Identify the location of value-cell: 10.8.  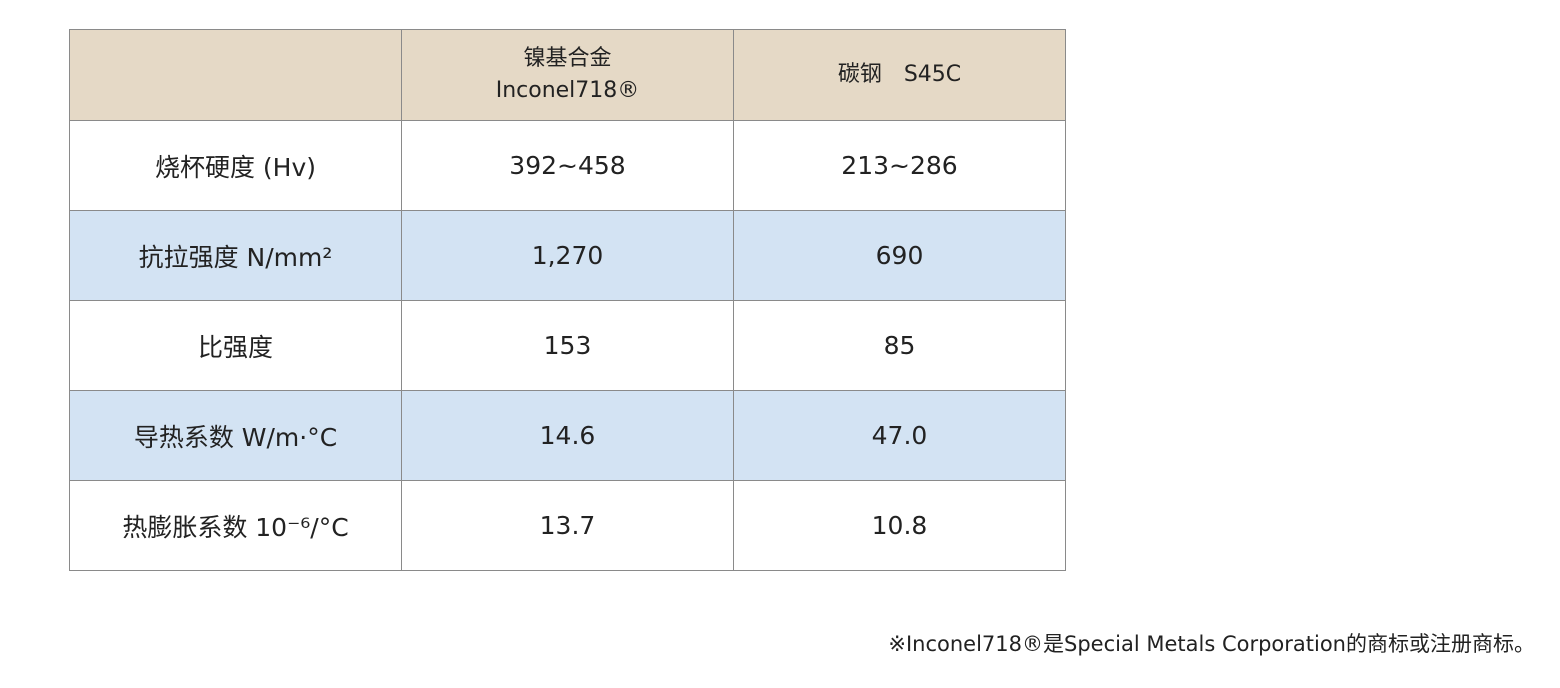
(899, 525).